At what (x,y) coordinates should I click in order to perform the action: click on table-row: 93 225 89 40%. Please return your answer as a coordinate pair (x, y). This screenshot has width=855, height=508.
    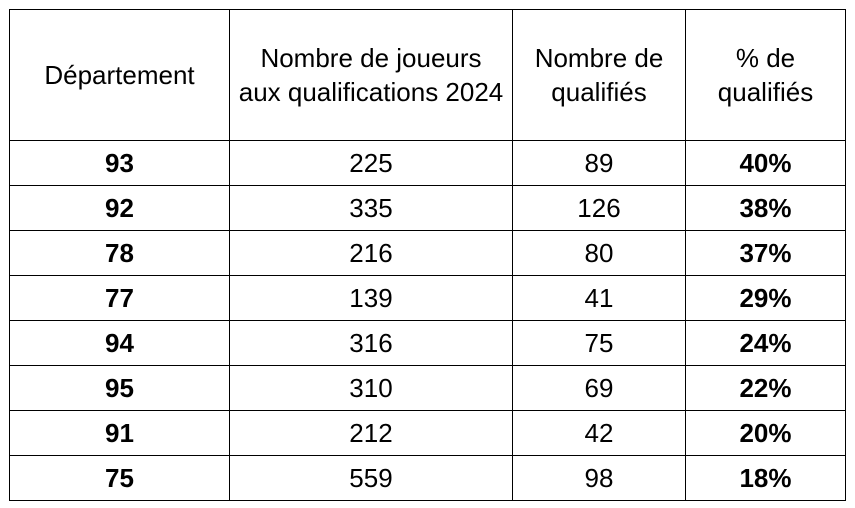
    Looking at the image, I should click on (427, 163).